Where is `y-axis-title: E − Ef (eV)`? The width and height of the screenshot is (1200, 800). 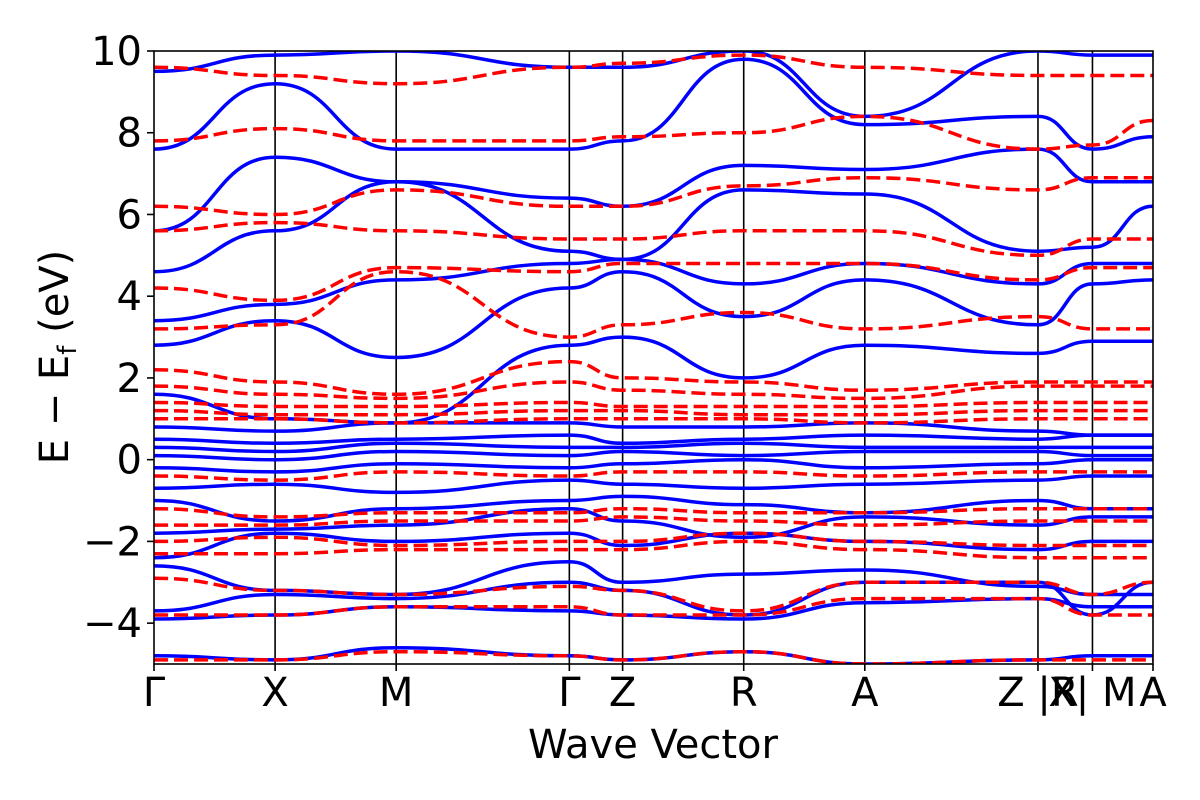 y-axis-title: E − Ef (eV) is located at coordinates (57, 357).